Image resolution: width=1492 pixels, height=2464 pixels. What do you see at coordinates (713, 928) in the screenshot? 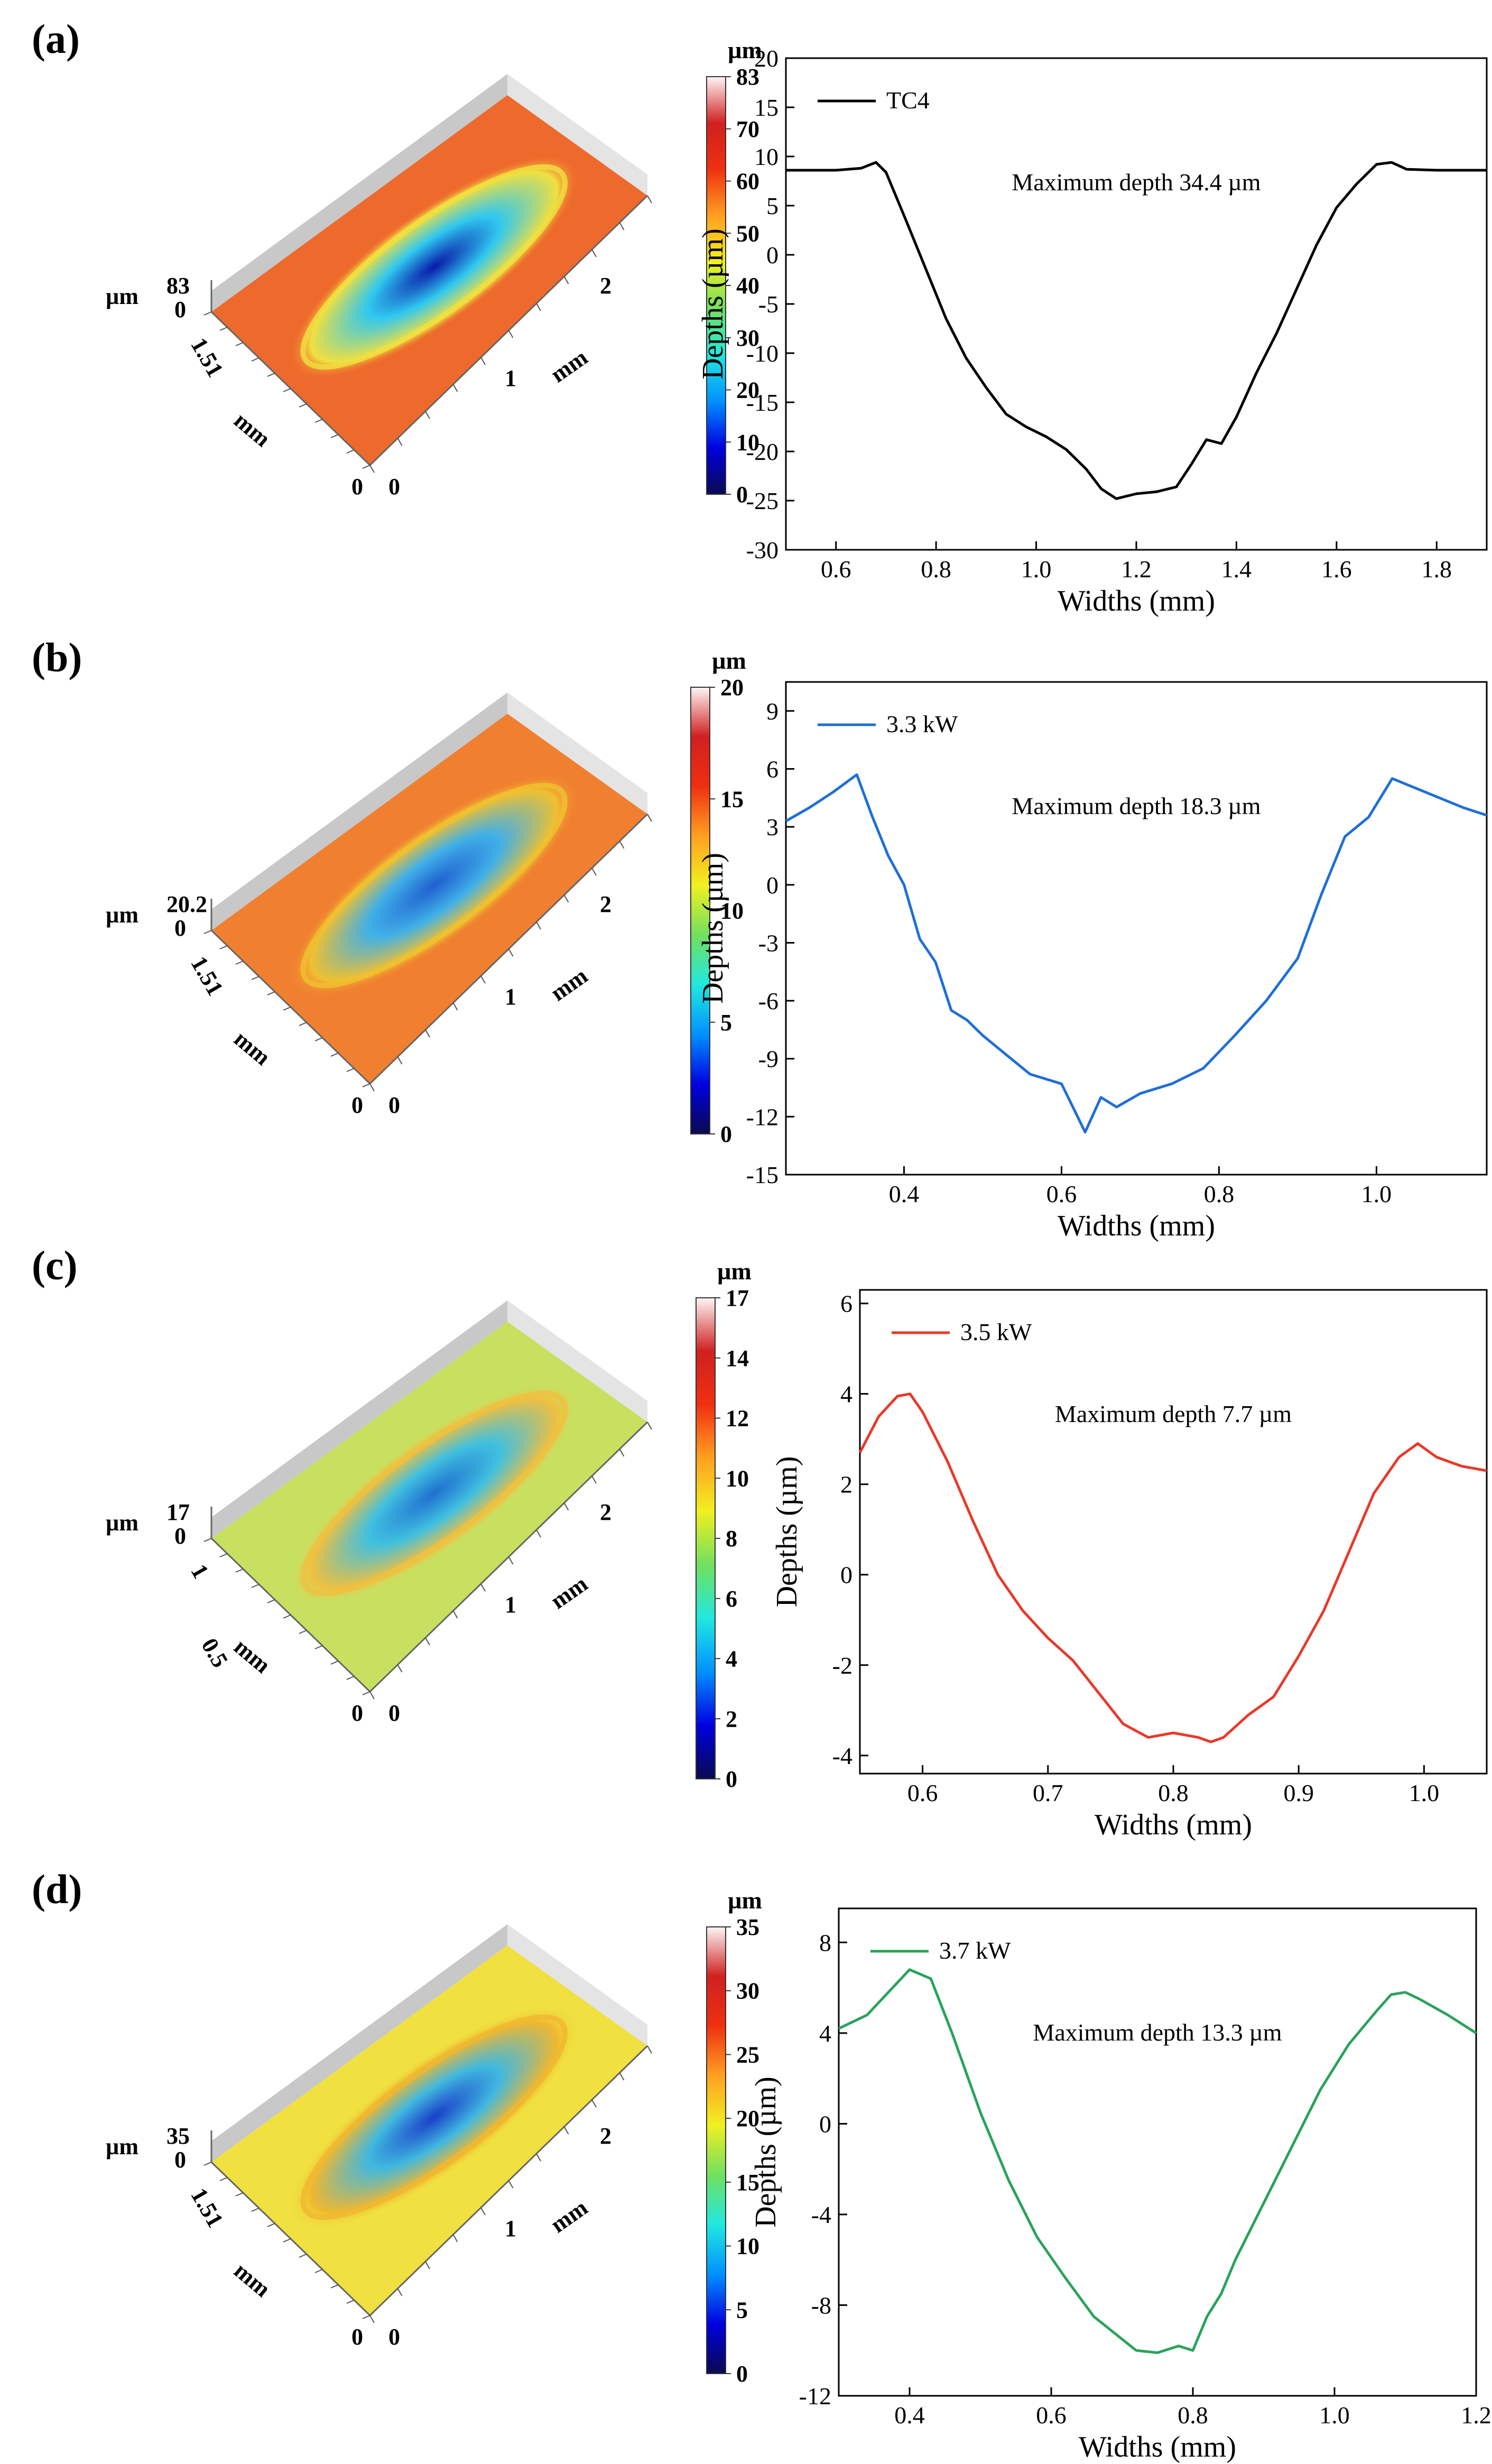
I see `y-axis-label: Depths (µm)` at bounding box center [713, 928].